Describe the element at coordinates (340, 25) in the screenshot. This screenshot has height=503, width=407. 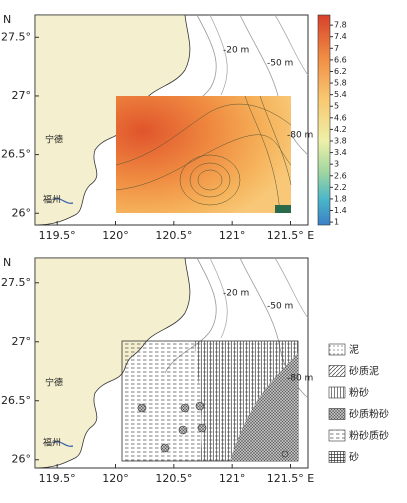
I see `colorbar-label: 7.8` at that location.